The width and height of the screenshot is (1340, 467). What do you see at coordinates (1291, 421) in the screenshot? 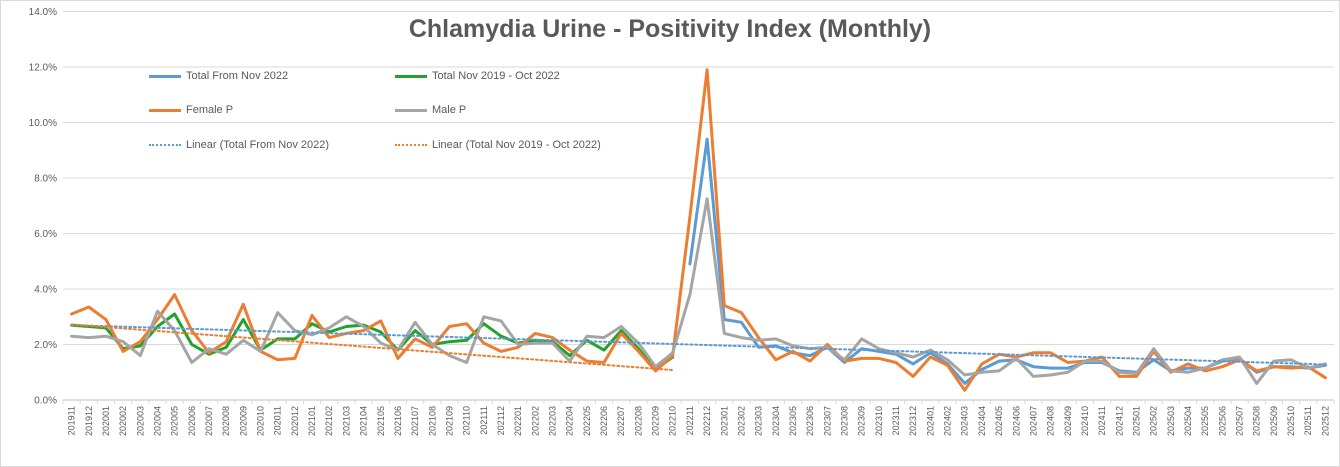
I see `x-axis-label: 202510` at bounding box center [1291, 421].